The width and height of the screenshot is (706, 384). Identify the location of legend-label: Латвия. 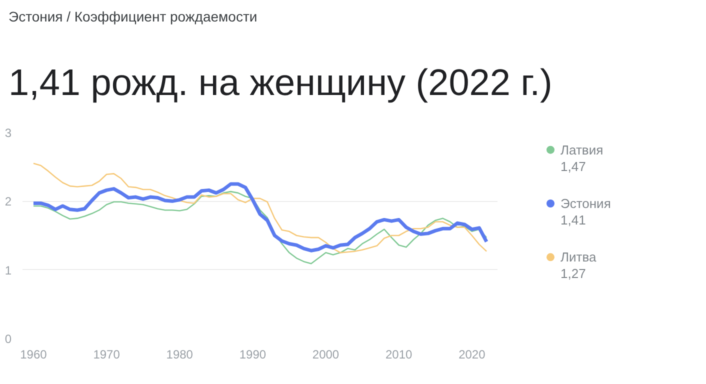
(582, 150).